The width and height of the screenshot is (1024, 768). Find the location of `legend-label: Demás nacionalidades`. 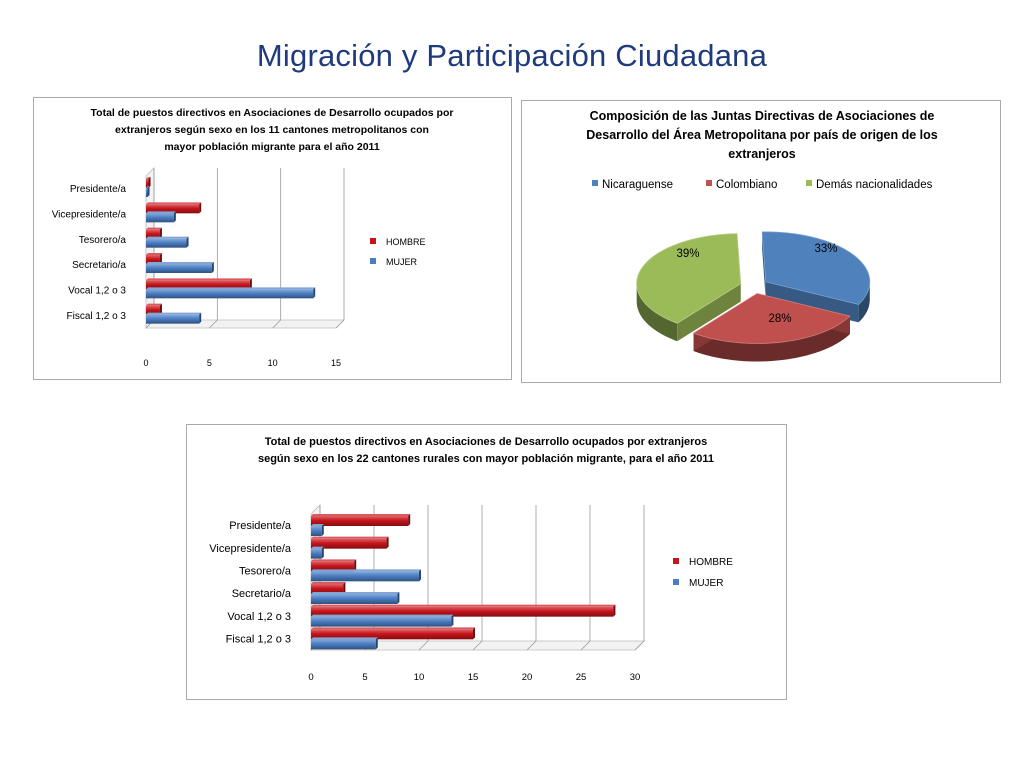

legend-label: Demás nacionalidades is located at coordinates (874, 185).